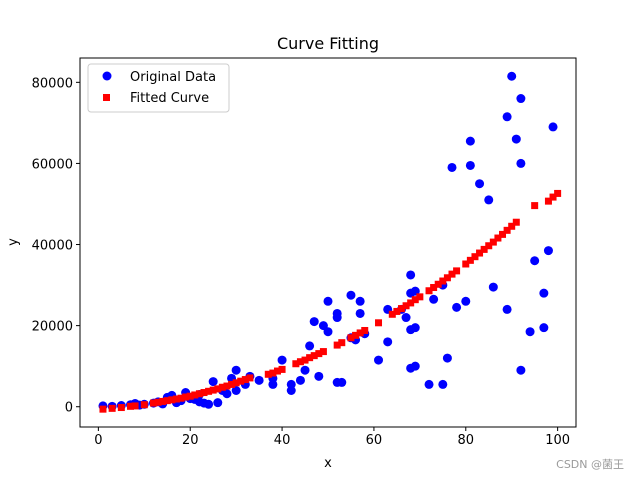  I want to click on y-tick-label: 20000, so click(52, 327).